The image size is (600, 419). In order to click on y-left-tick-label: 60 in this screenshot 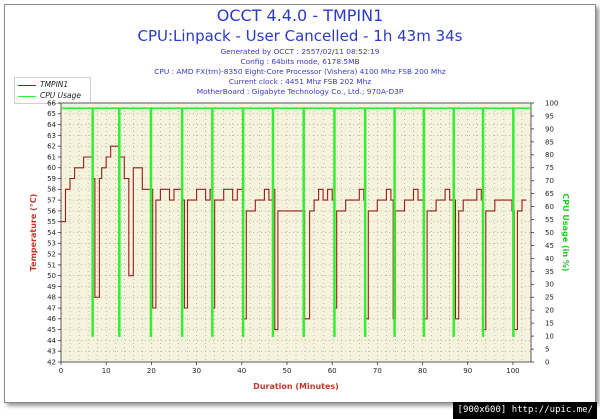, I will do `click(51, 168)`.